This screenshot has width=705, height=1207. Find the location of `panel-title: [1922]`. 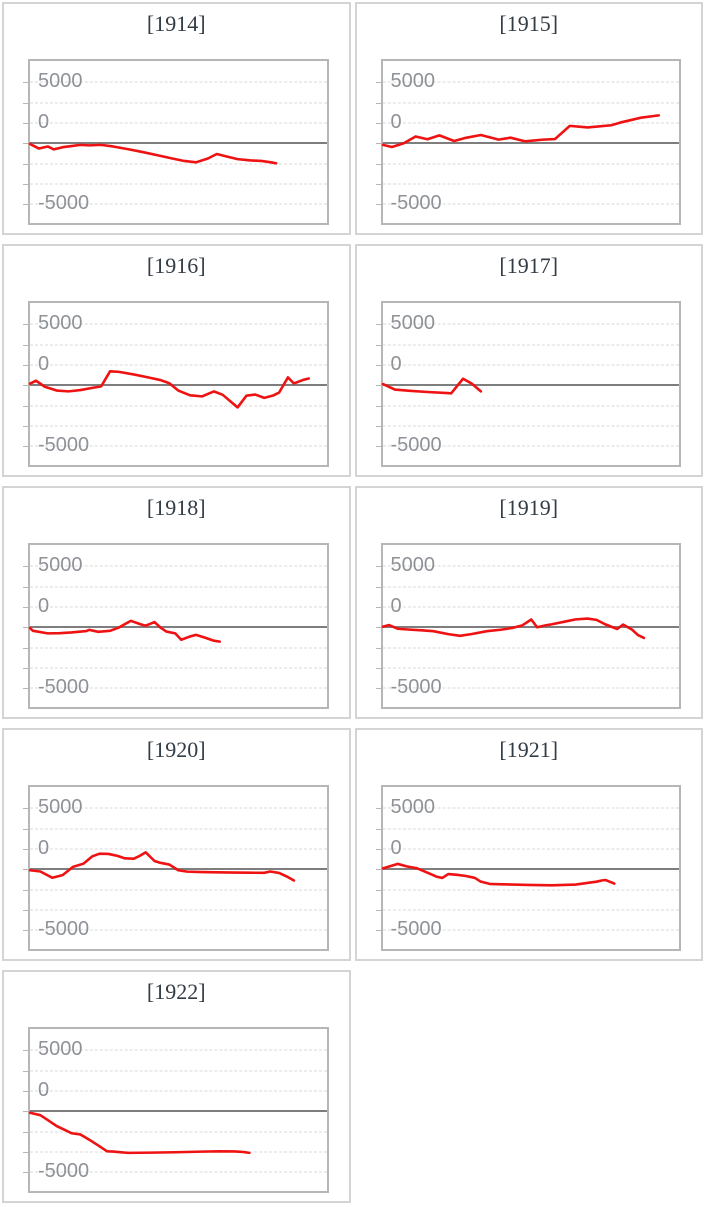

panel-title: [1922] is located at coordinates (176, 991).